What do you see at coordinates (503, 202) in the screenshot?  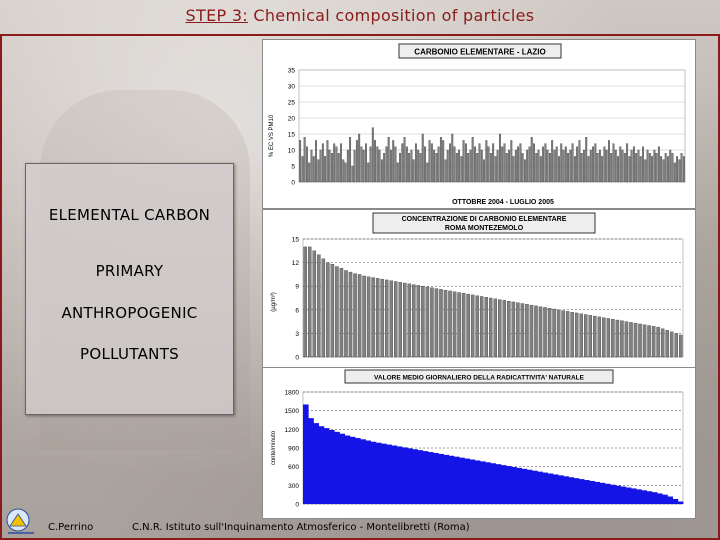 I see `x-axis-label: OTTOBRE 2004 - LUGLIO 2005` at bounding box center [503, 202].